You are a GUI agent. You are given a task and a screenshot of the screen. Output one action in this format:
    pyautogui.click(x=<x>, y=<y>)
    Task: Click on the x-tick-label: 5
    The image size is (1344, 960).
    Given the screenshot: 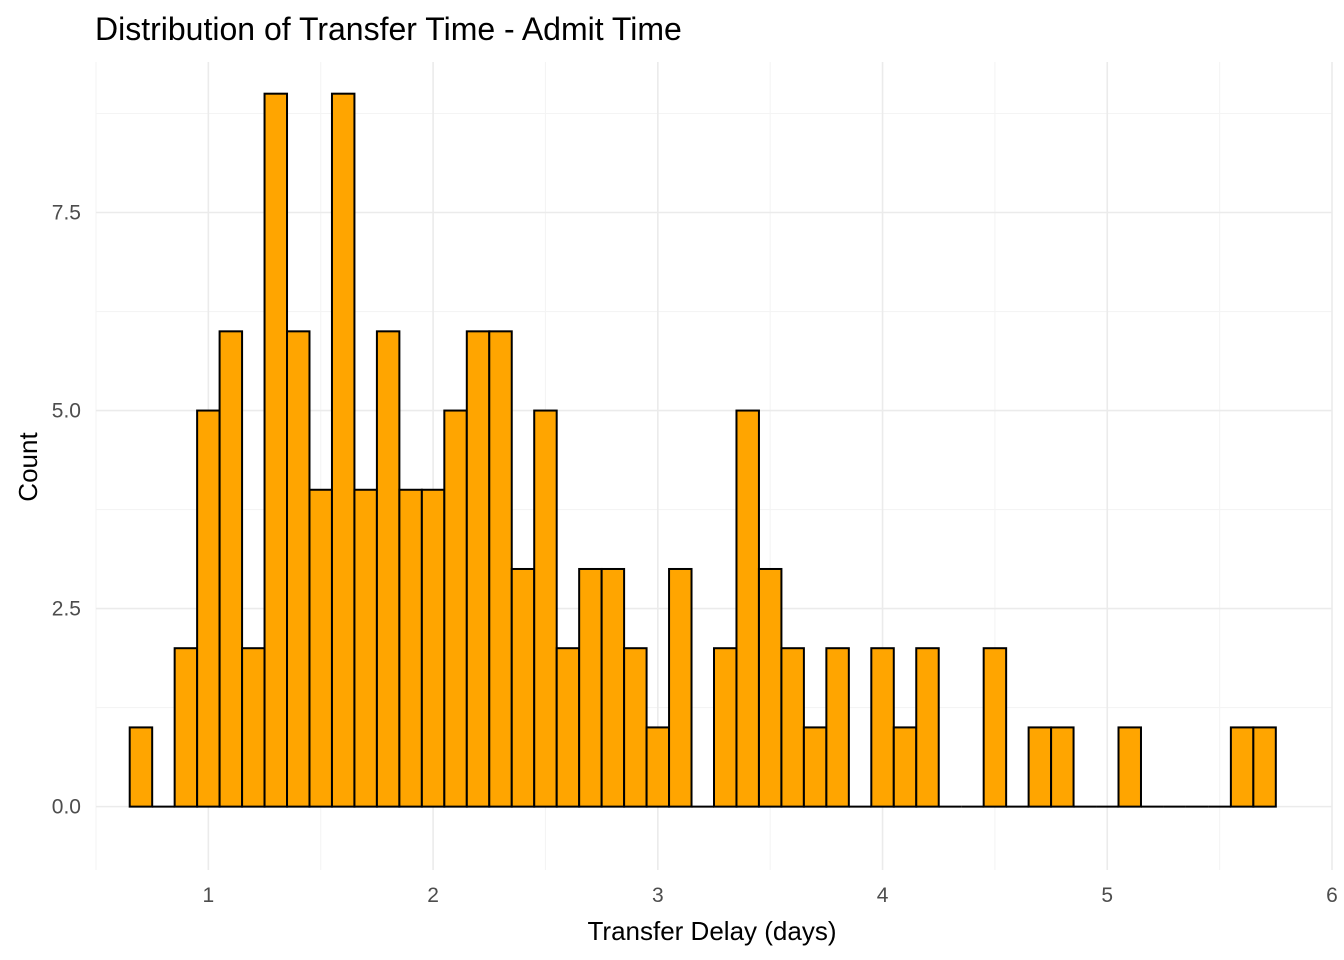 What is the action you would take?
    pyautogui.click(x=1107, y=895)
    